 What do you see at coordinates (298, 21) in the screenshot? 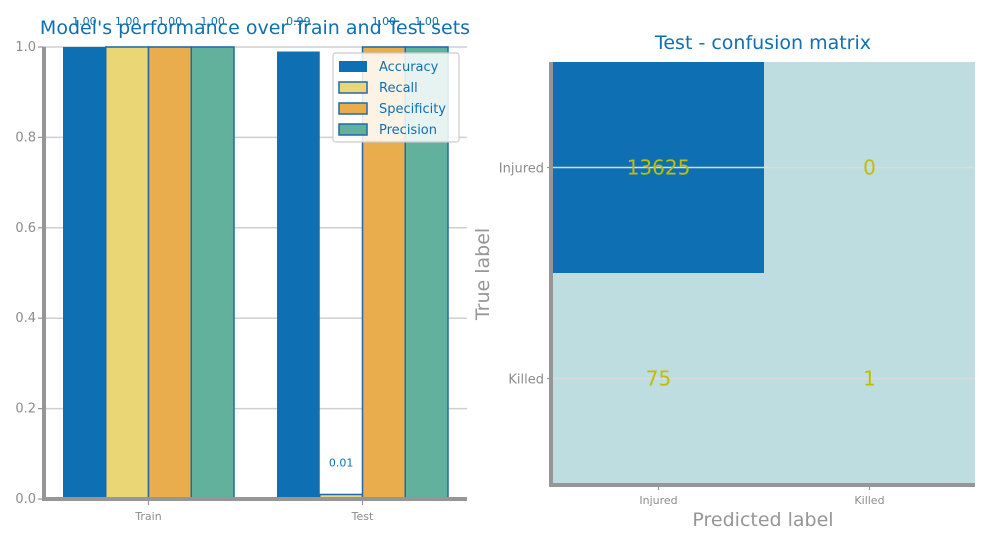
I see `bar-value-label: 0.99` at bounding box center [298, 21].